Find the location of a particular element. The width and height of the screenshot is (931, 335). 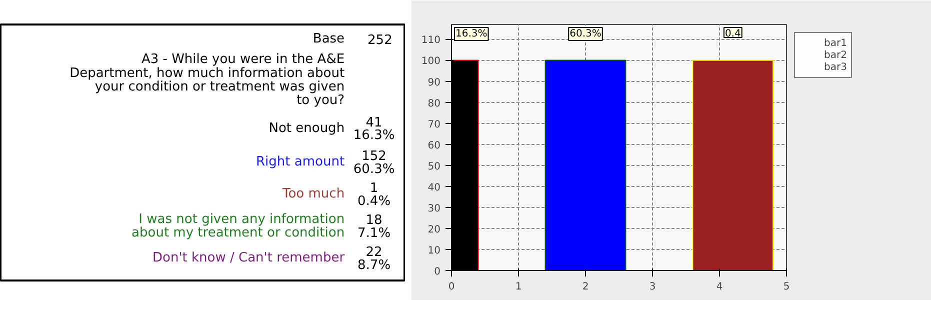

y-tick-label: 10 is located at coordinates (434, 250).